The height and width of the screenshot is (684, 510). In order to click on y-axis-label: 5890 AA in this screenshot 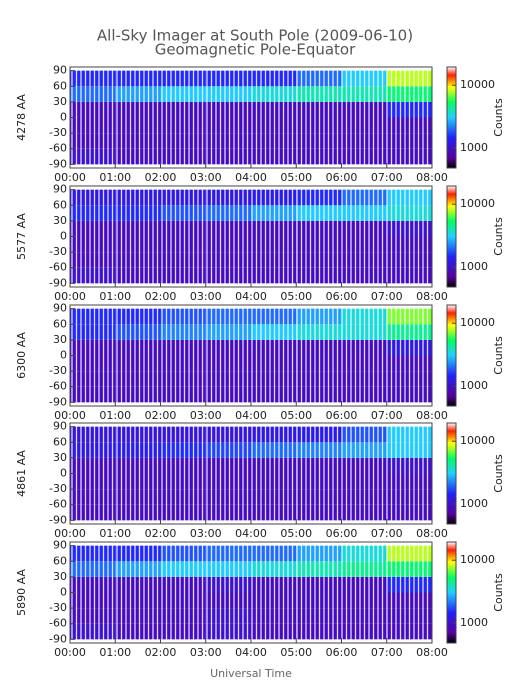, I will do `click(21, 592)`.